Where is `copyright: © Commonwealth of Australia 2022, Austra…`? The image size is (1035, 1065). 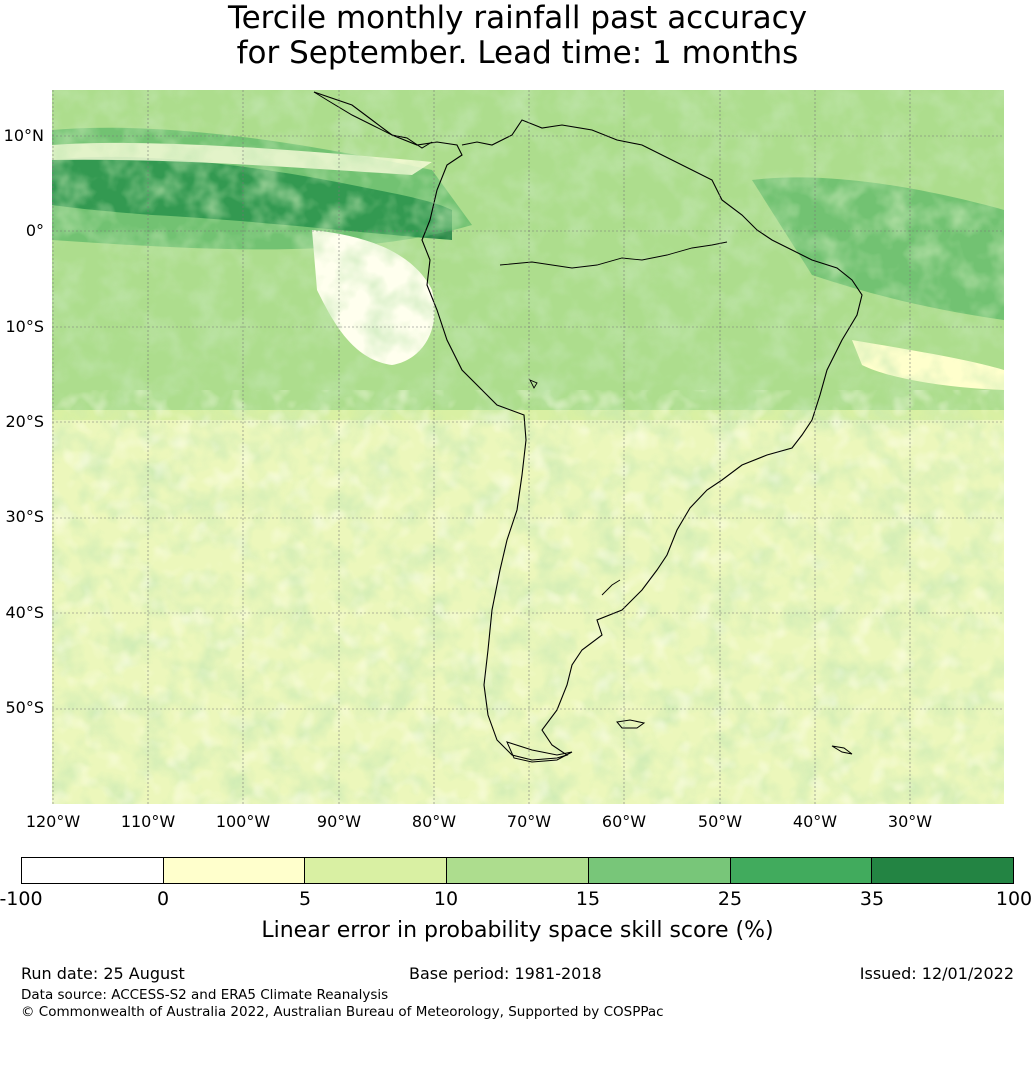
copyright: © Commonwealth of Australia 2022, Austra… is located at coordinates (342, 1012).